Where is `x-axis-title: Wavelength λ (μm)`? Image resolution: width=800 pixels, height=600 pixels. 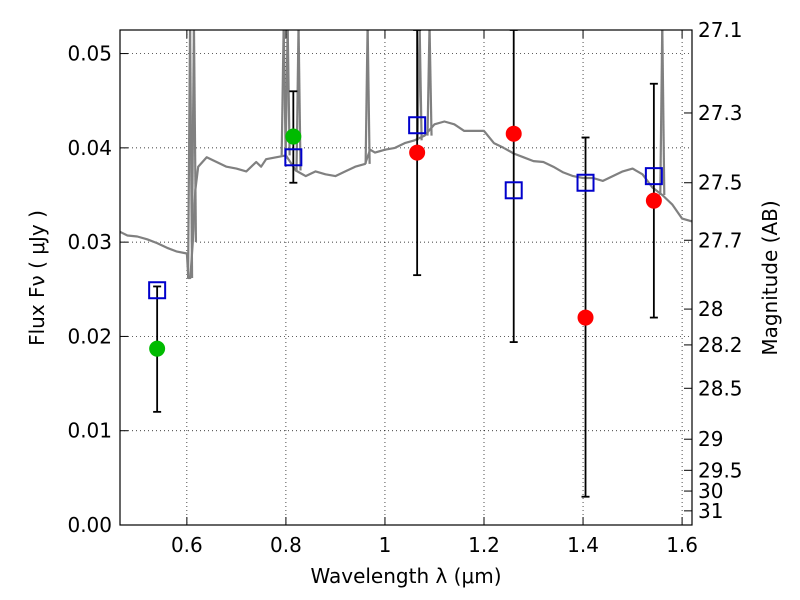
x-axis-title: Wavelength λ (μm) is located at coordinates (405, 576).